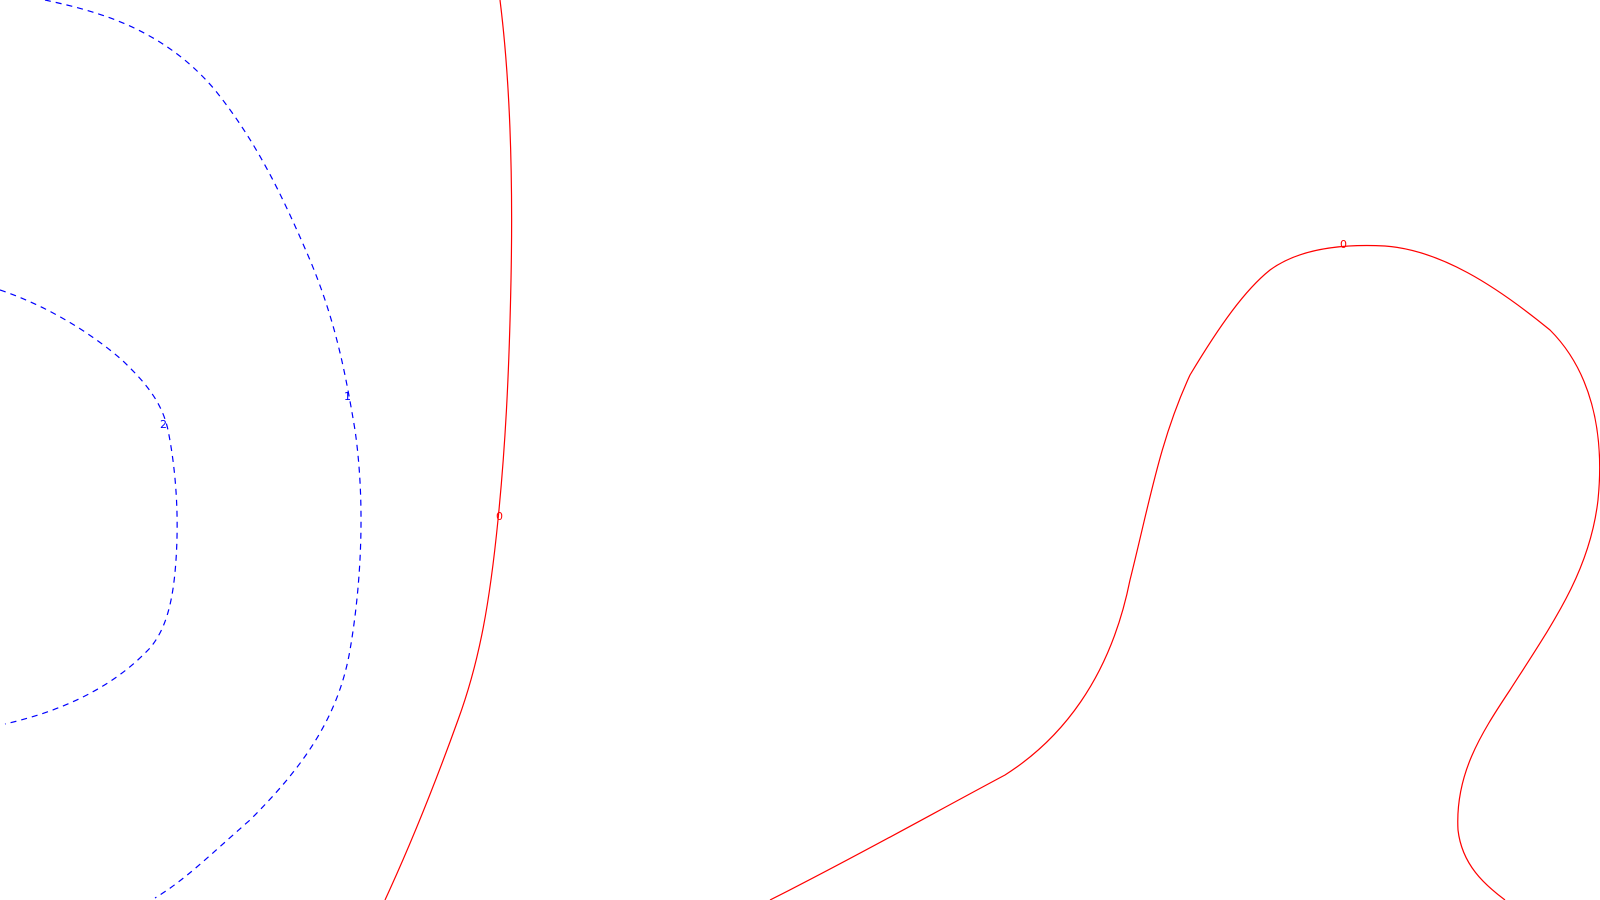 The image size is (1600, 900). What do you see at coordinates (499, 516) in the screenshot?
I see `contour-label-zero-left: 0` at bounding box center [499, 516].